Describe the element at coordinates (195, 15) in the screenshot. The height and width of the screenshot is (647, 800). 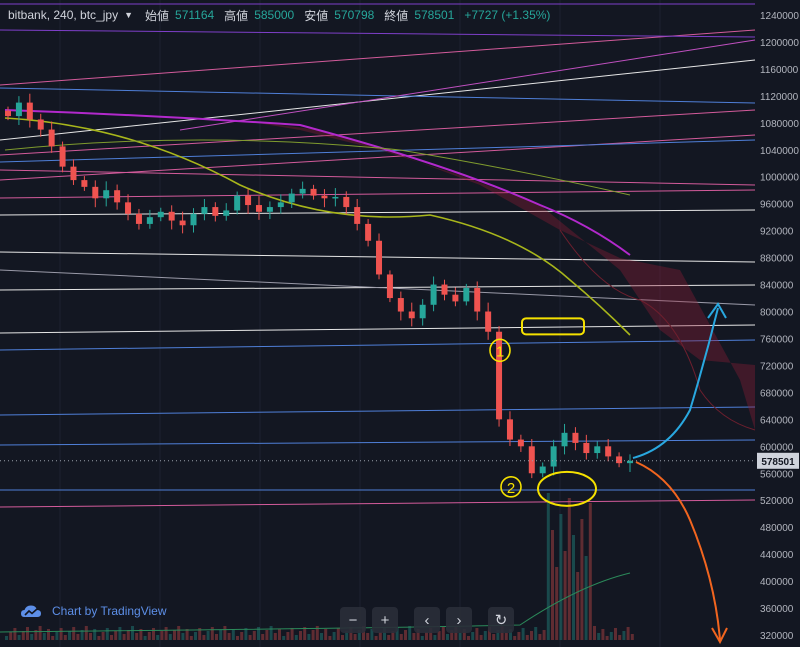
I see `open-value: 571164` at that location.